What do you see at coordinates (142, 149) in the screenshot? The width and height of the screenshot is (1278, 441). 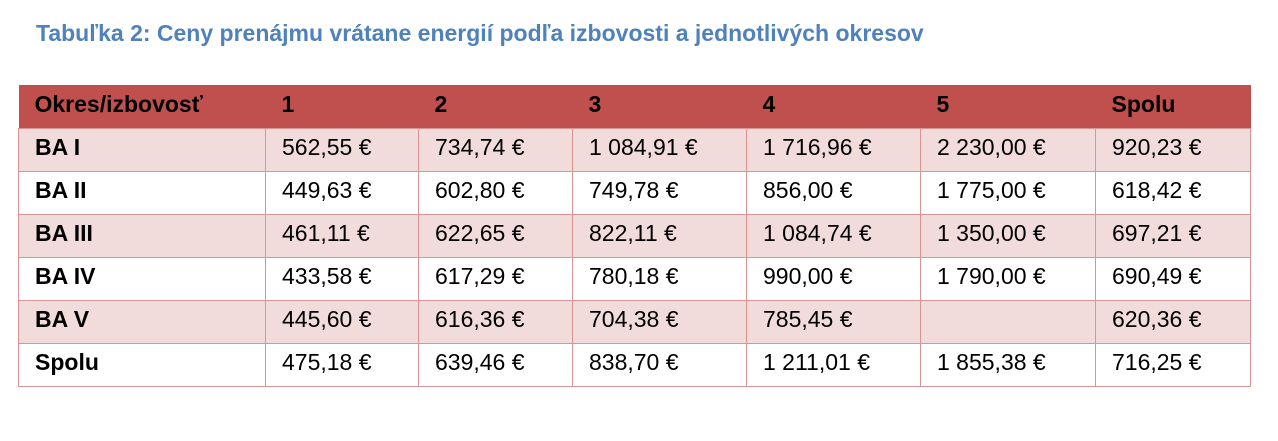 I see `row-label: BA I` at bounding box center [142, 149].